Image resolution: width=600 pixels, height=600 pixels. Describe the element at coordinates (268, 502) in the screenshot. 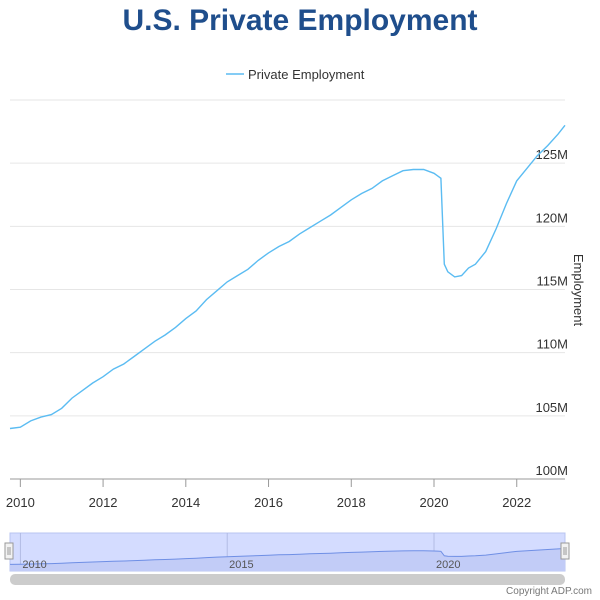

I see `x-tick-label: 2016` at that location.